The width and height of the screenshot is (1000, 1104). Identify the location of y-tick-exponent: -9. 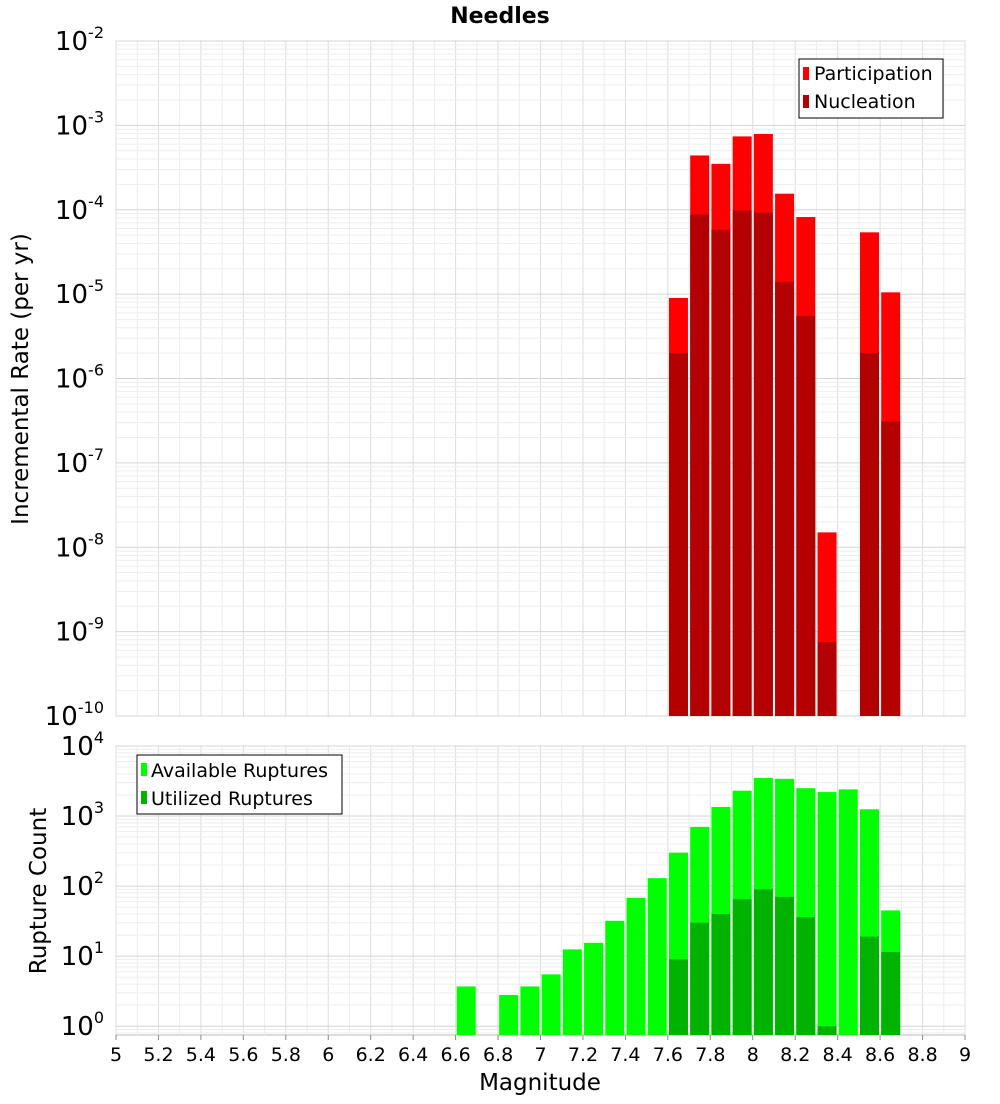
(96, 623).